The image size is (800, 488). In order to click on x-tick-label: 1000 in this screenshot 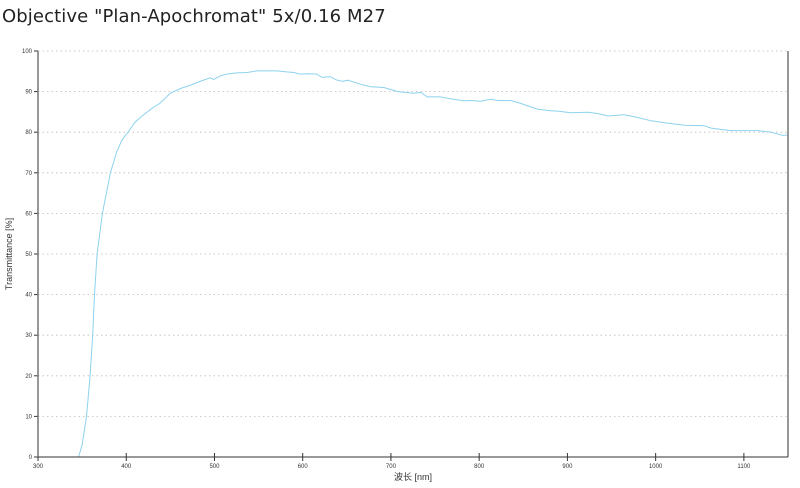, I will do `click(656, 467)`.